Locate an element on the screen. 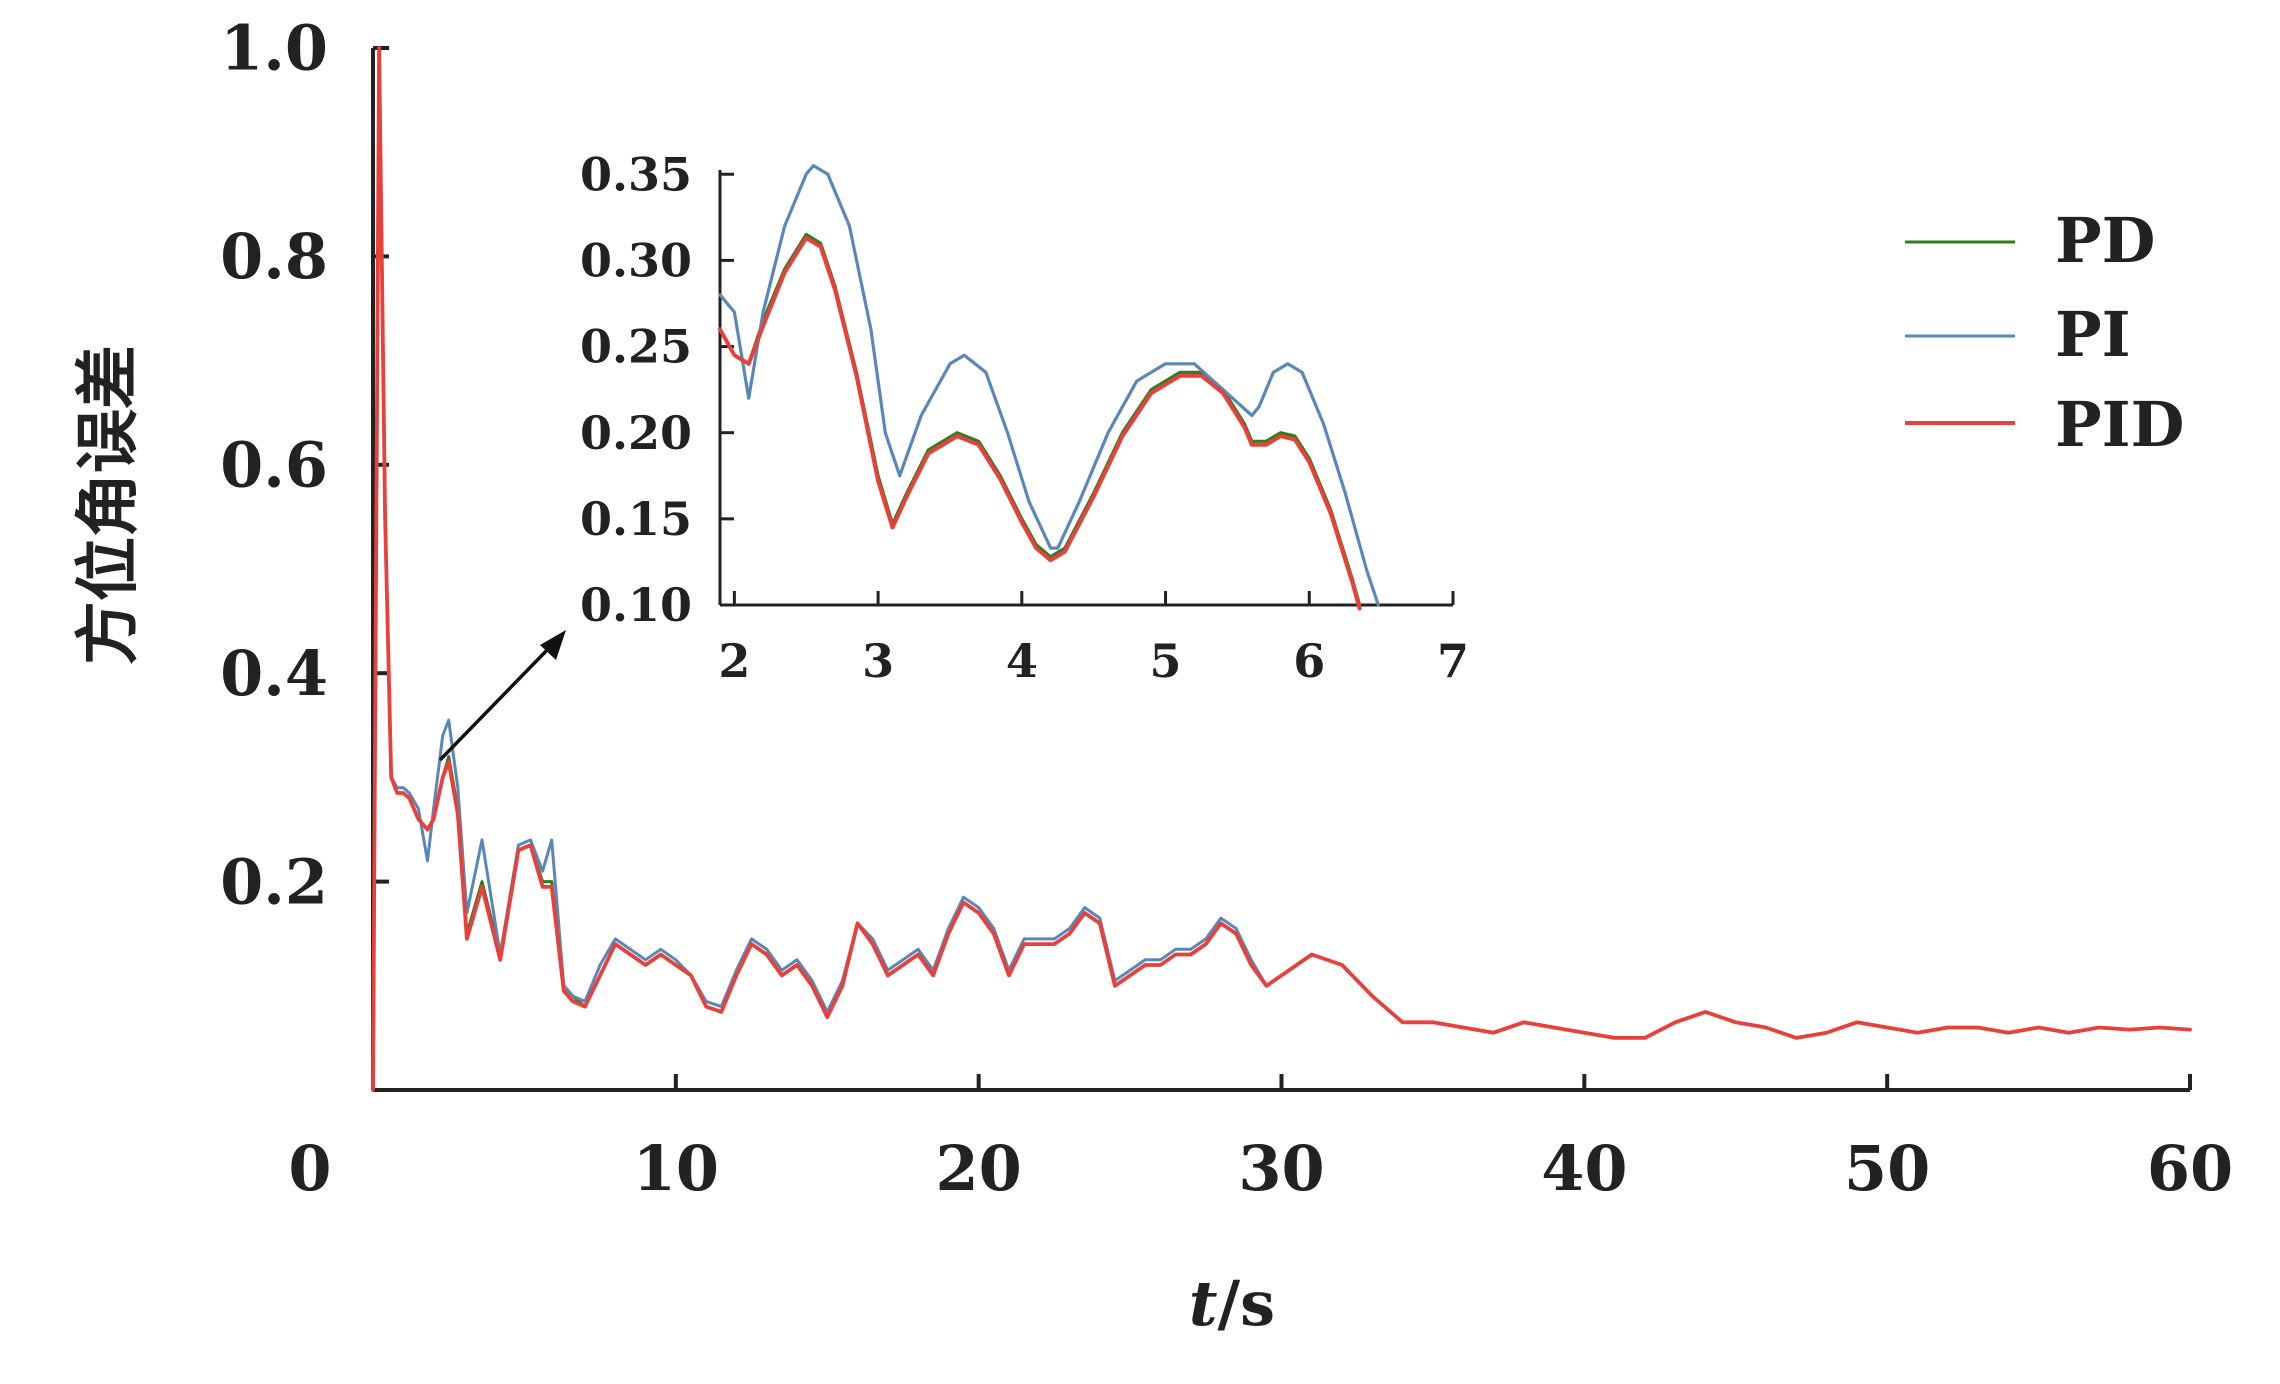  legend-item-pi: PI is located at coordinates (2018, 334).